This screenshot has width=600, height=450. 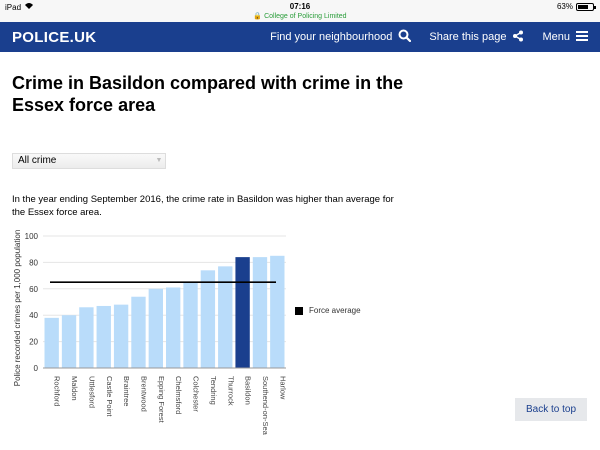 What do you see at coordinates (29, 7) in the screenshot?
I see `wifi-icon` at bounding box center [29, 7].